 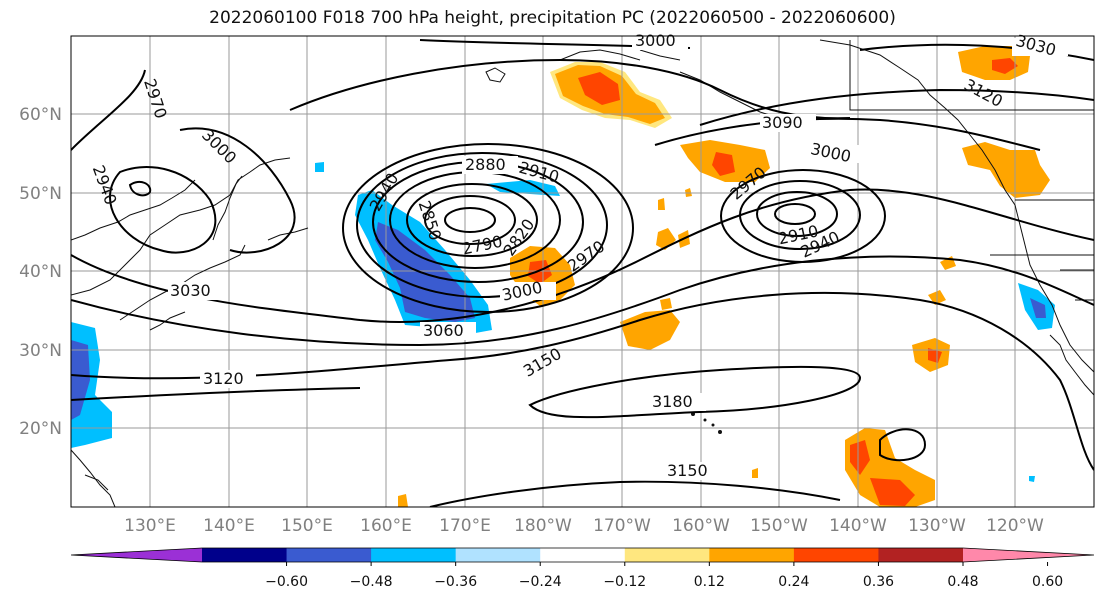 I want to click on contour-label: 3180, so click(x=672, y=401).